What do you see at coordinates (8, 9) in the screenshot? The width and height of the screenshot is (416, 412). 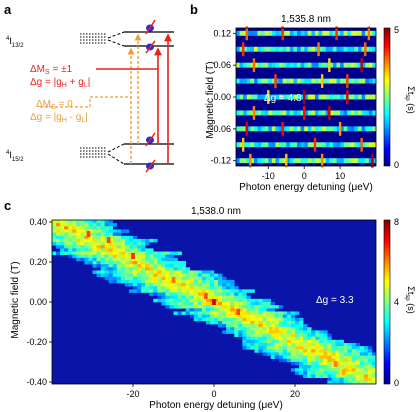 I see `panel-a-label: a` at bounding box center [8, 9].